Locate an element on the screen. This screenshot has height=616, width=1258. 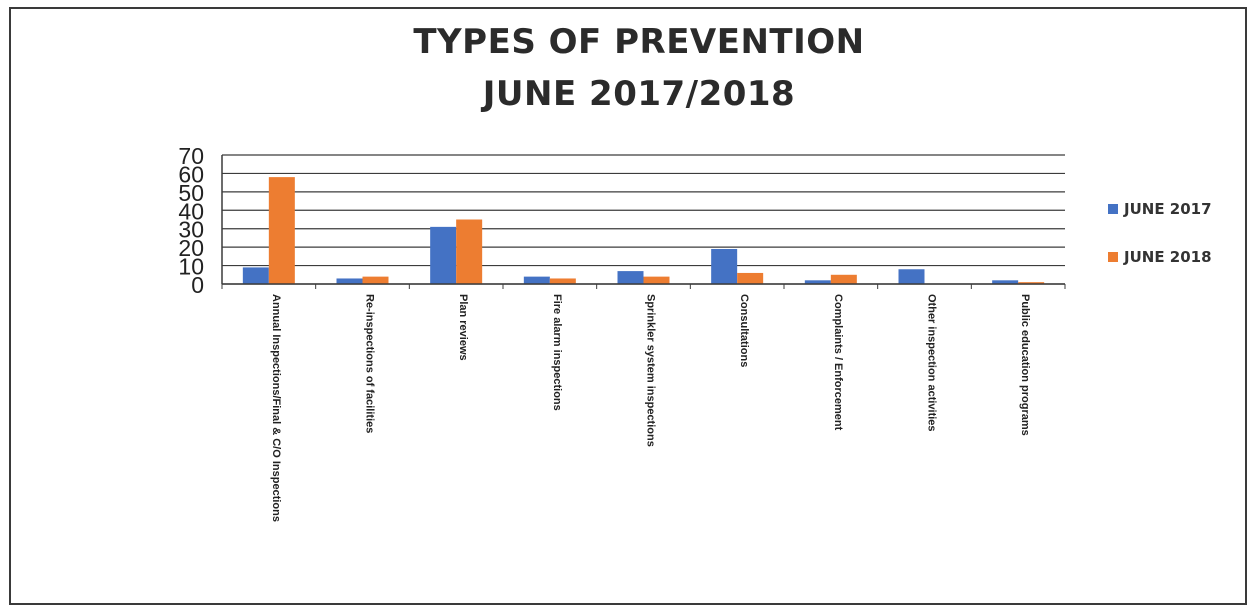
category-label: Plan reviews is located at coordinates (463, 327).